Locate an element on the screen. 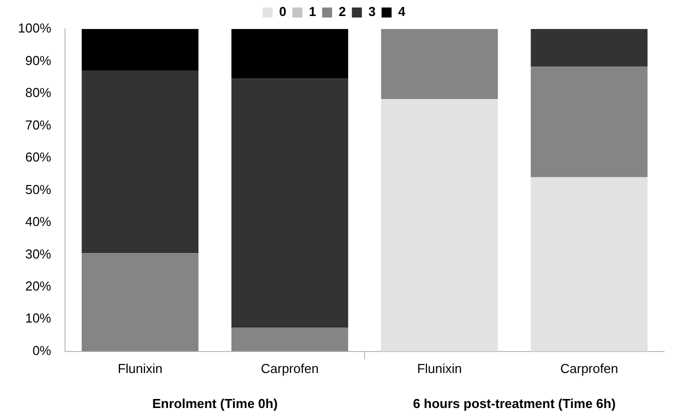  legend-label: 0 is located at coordinates (282, 12).